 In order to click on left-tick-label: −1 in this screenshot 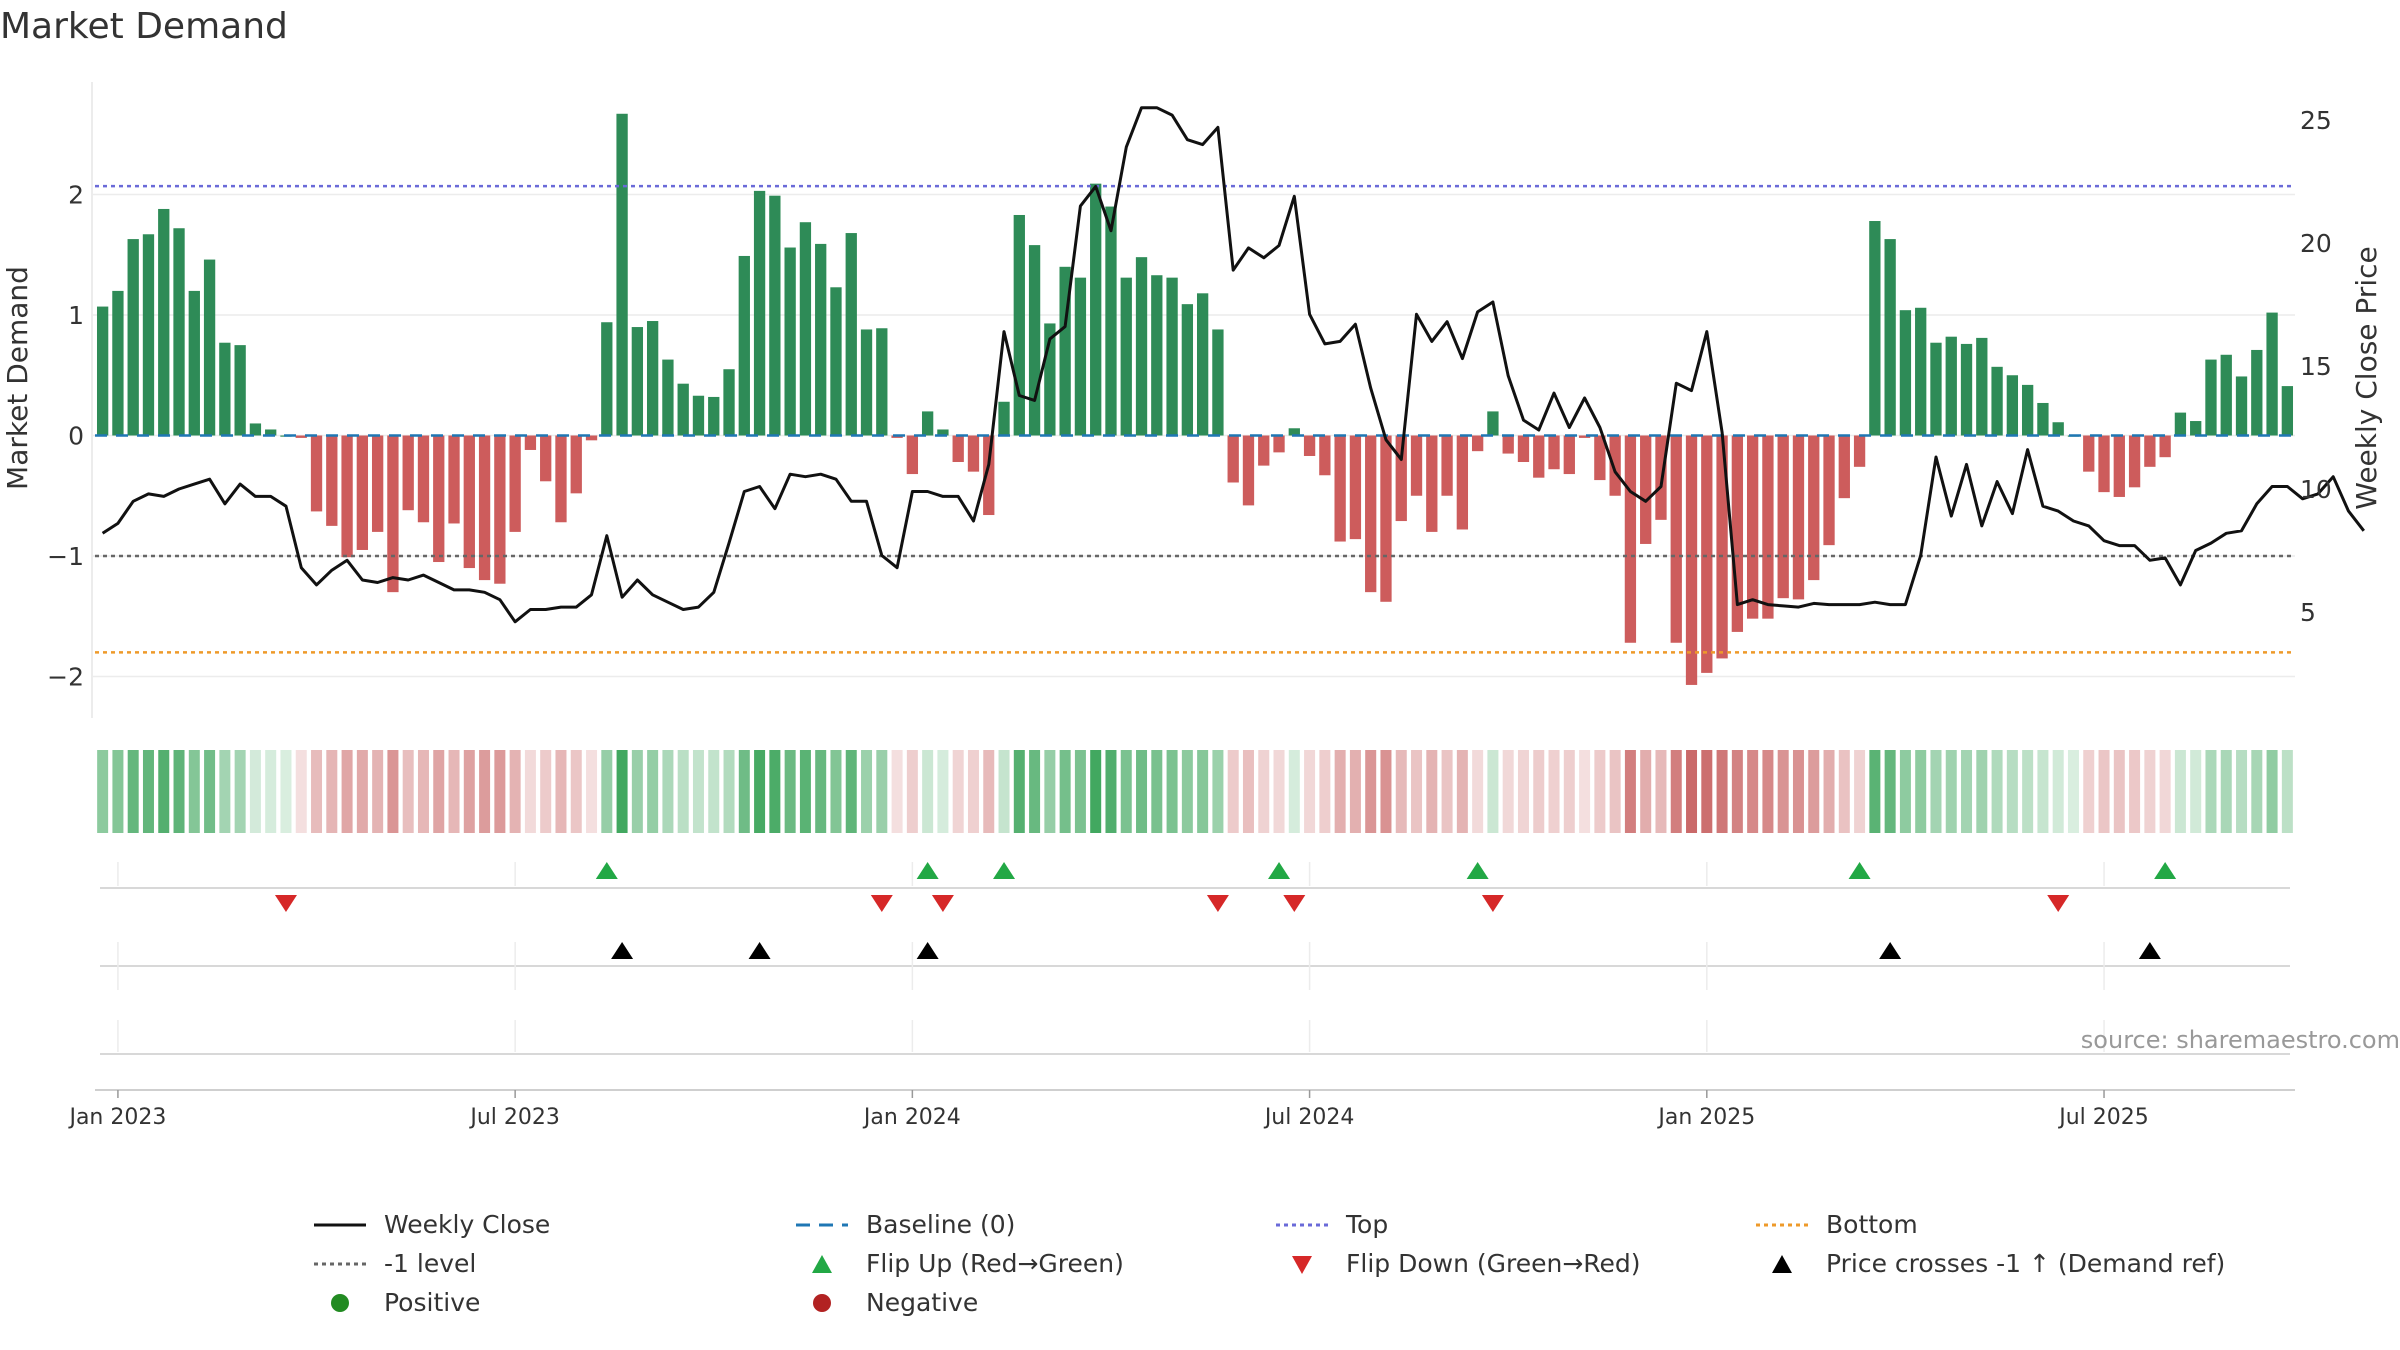, I will do `click(65, 556)`.